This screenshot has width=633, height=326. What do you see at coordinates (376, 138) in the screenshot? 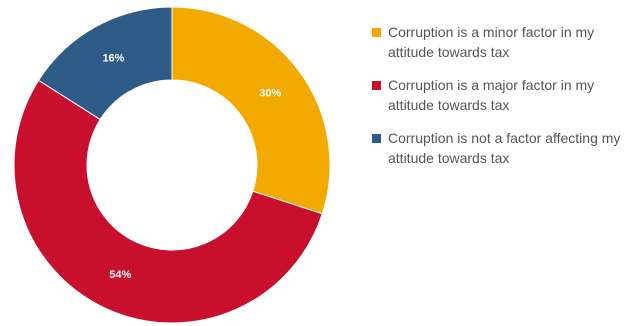
I see `legend-swatch-not-a-factor` at bounding box center [376, 138].